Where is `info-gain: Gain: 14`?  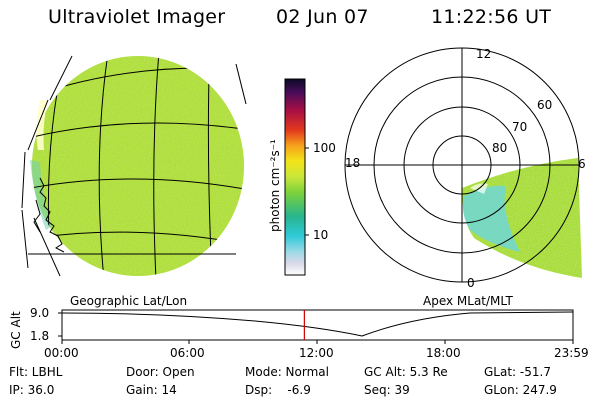 info-gain: Gain: 14 is located at coordinates (151, 390).